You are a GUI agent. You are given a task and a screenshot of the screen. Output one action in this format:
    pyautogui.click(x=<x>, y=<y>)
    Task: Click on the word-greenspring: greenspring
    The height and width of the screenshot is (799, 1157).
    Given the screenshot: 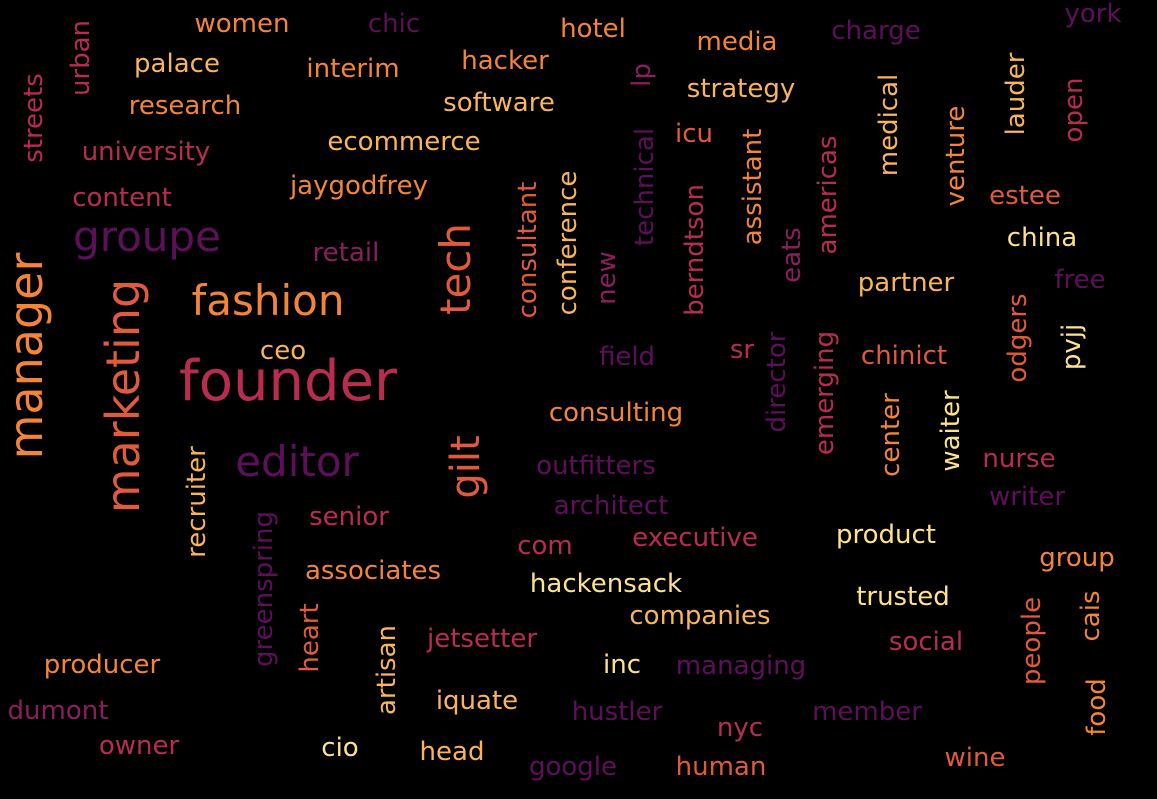 What is the action you would take?
    pyautogui.click(x=264, y=589)
    